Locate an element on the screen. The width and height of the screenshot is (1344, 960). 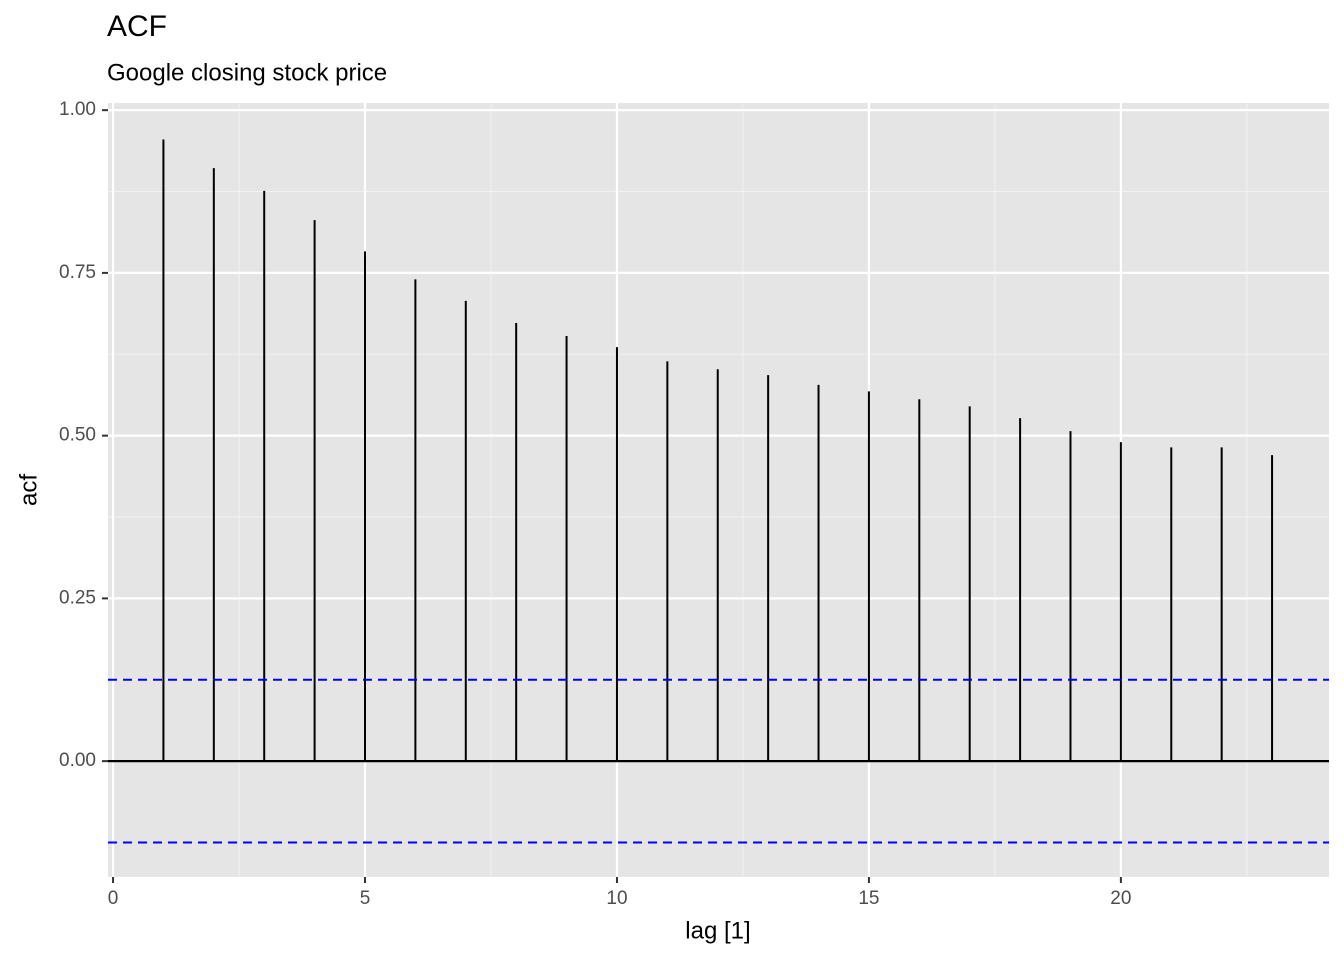
chart-subtitle: Google closing stock price is located at coordinates (247, 72).